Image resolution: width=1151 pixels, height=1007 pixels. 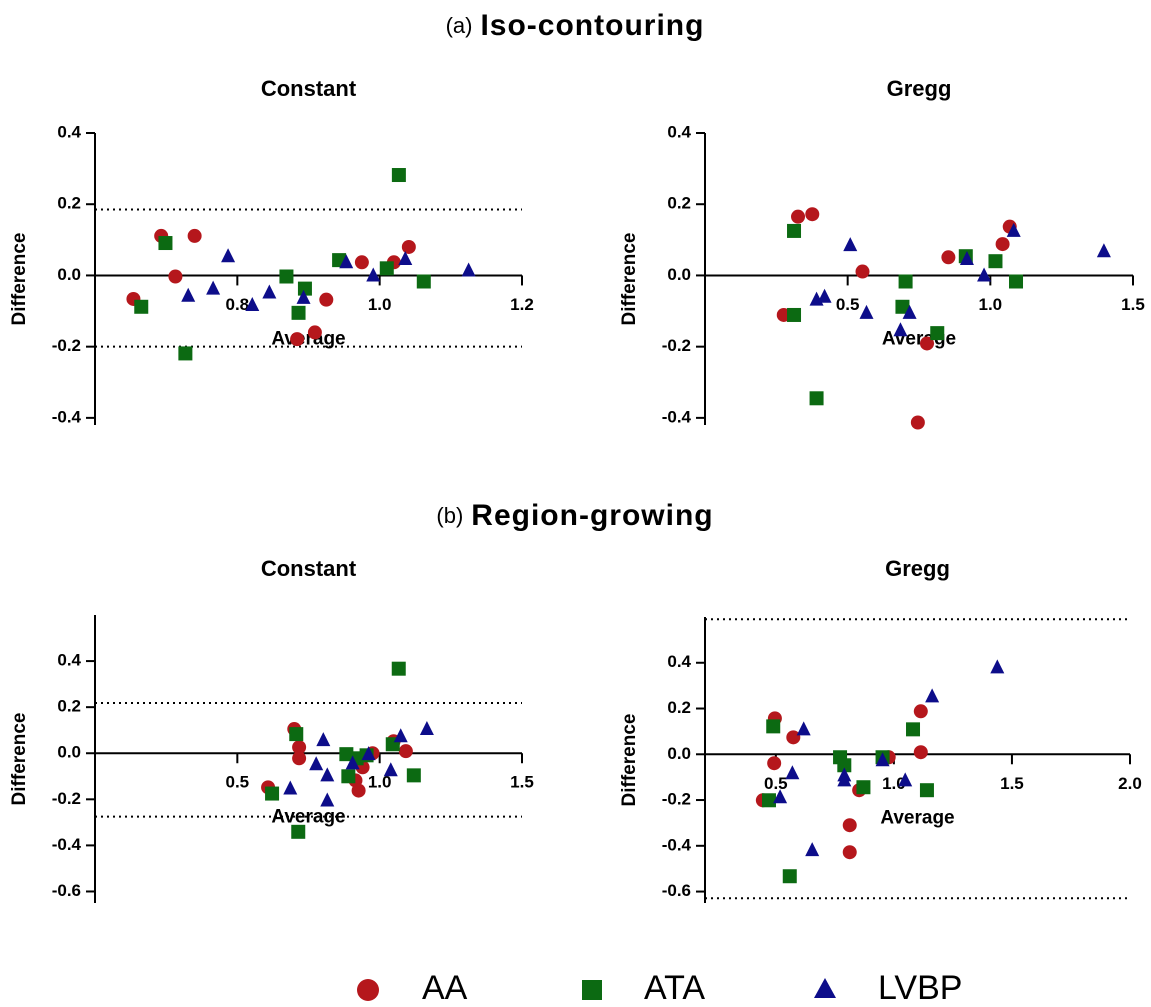 What do you see at coordinates (1130, 783) in the screenshot?
I see `x-tick-label: 2.0` at bounding box center [1130, 783].